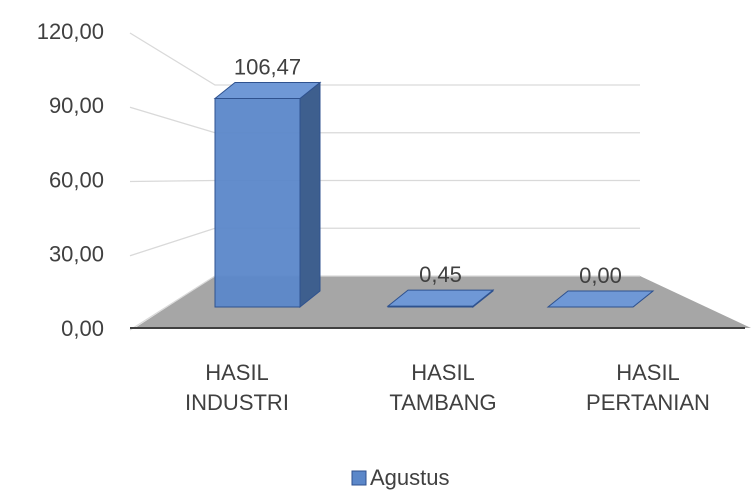  What do you see at coordinates (257, 202) in the screenshot?
I see `bar` at bounding box center [257, 202].